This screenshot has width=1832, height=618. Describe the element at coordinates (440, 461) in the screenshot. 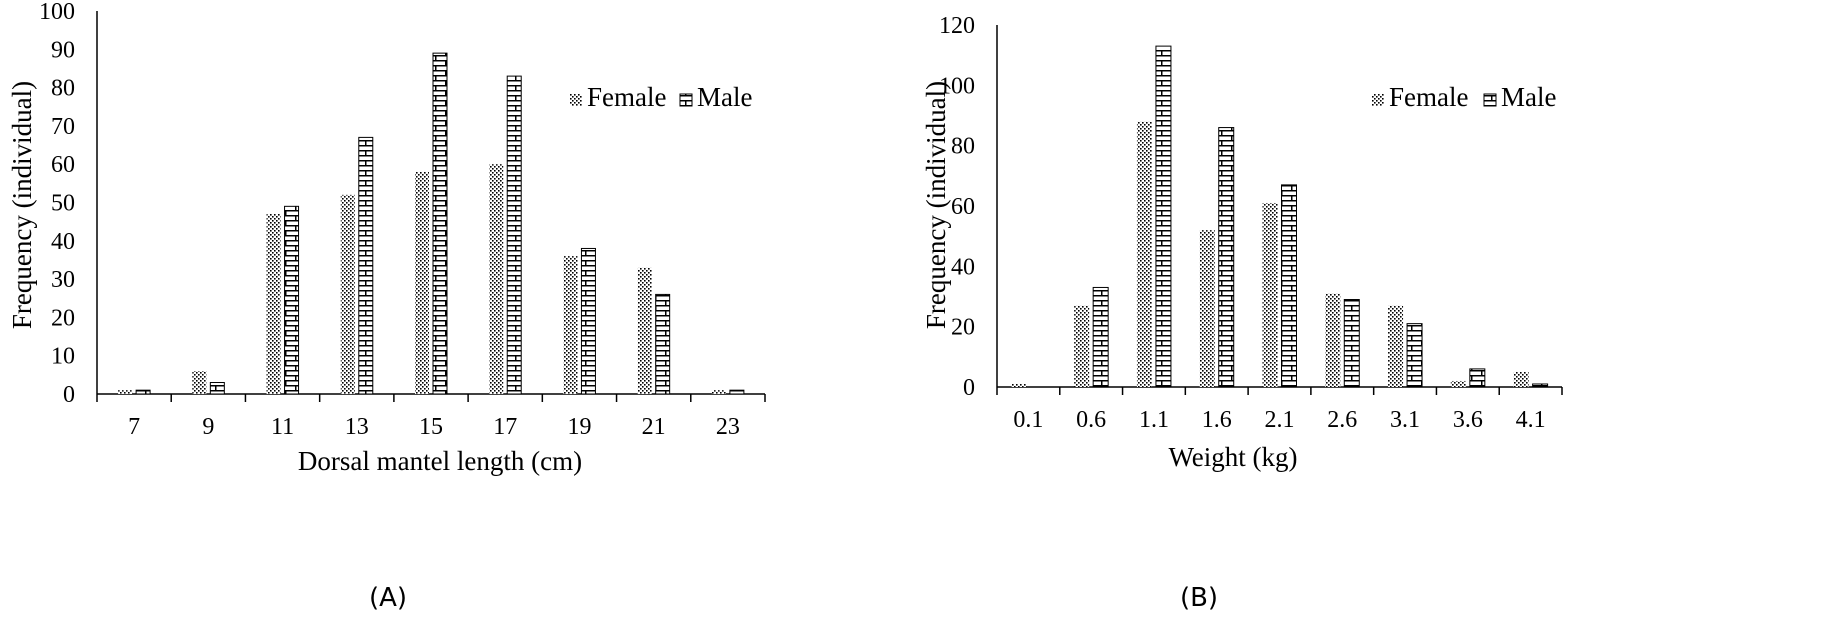

I see `chart-a-xlabel: Dorsal mantel length (cm)` at that location.